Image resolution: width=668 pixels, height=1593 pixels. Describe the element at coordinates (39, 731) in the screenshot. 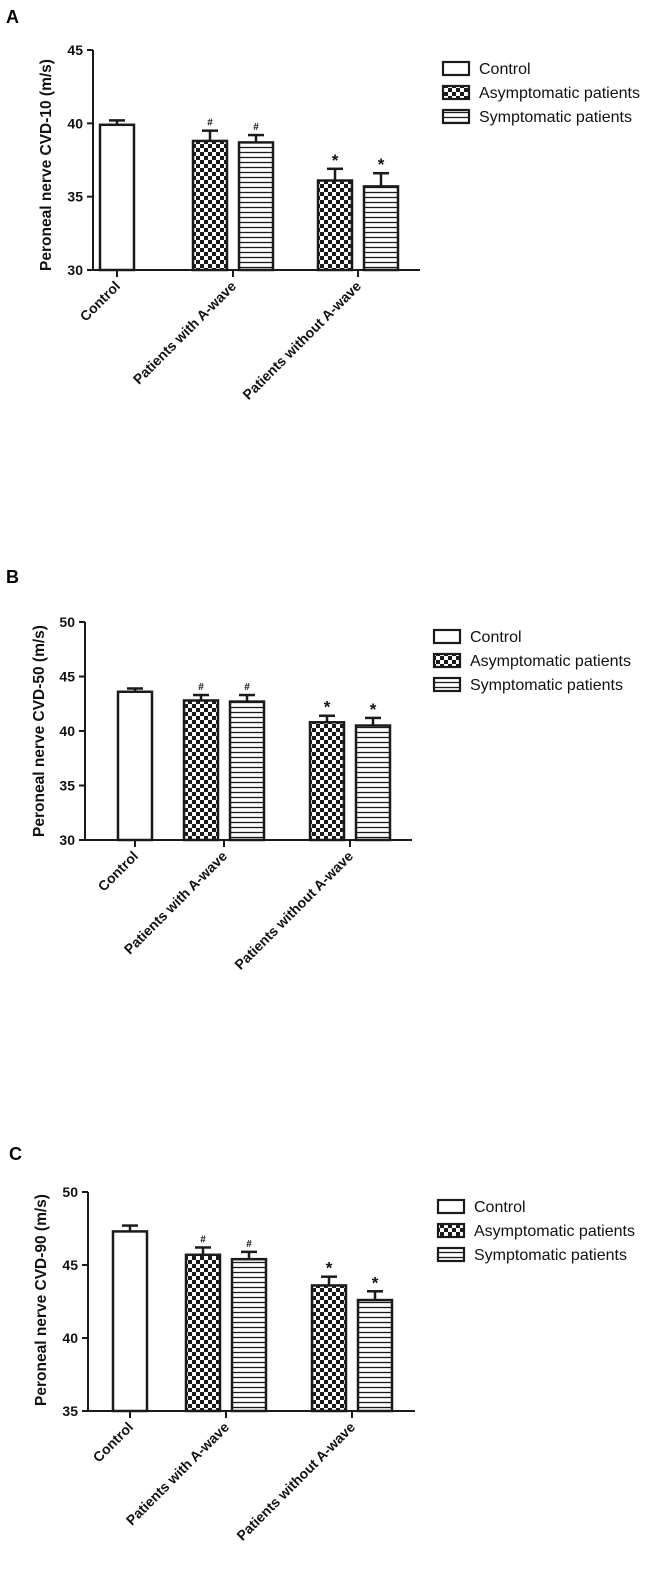

I see `y-axis-label-b: Peroneal nerve CVD-50 (m/s)` at that location.